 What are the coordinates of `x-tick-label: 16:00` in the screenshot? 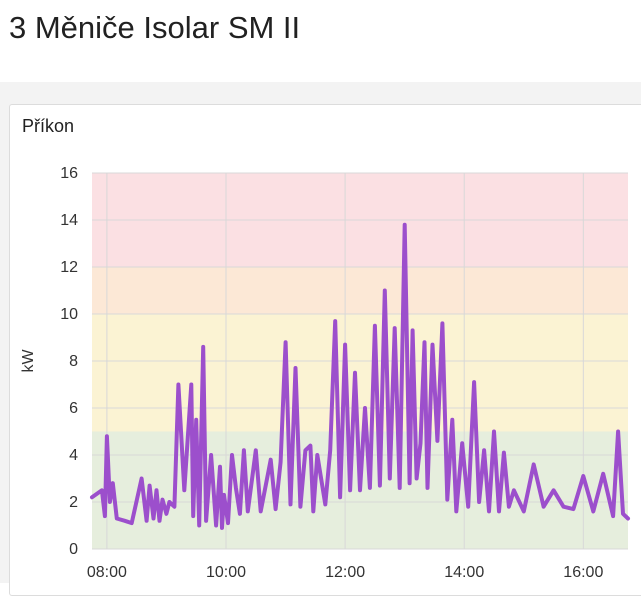 It's located at (583, 572).